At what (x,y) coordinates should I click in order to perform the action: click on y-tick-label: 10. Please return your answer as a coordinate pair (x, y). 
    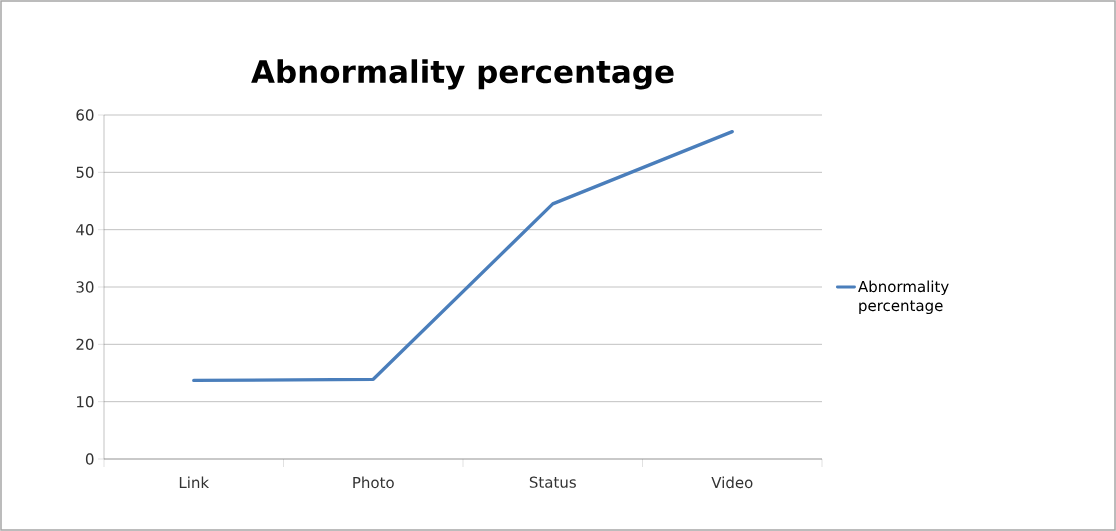
    Looking at the image, I should click on (85, 401).